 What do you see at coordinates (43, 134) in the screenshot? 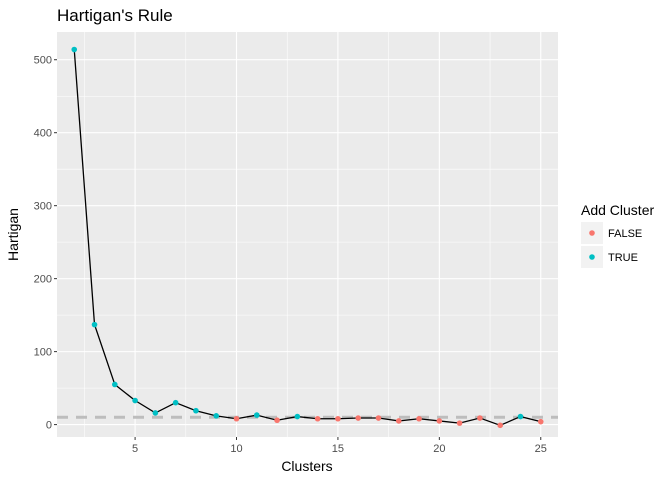
I see `y-tick-label: 400` at bounding box center [43, 134].